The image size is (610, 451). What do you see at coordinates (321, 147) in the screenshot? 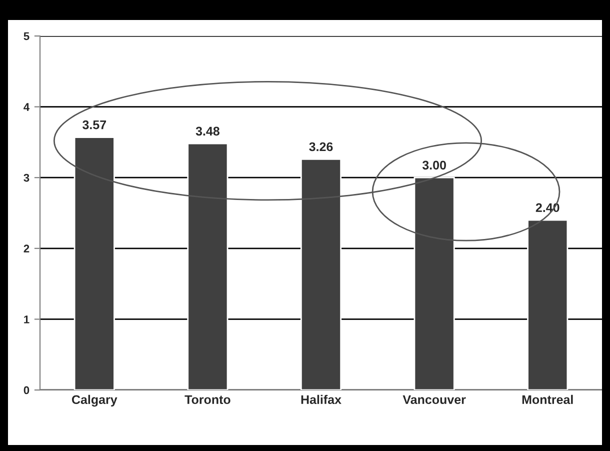
I see `data-label: 3.26` at bounding box center [321, 147].